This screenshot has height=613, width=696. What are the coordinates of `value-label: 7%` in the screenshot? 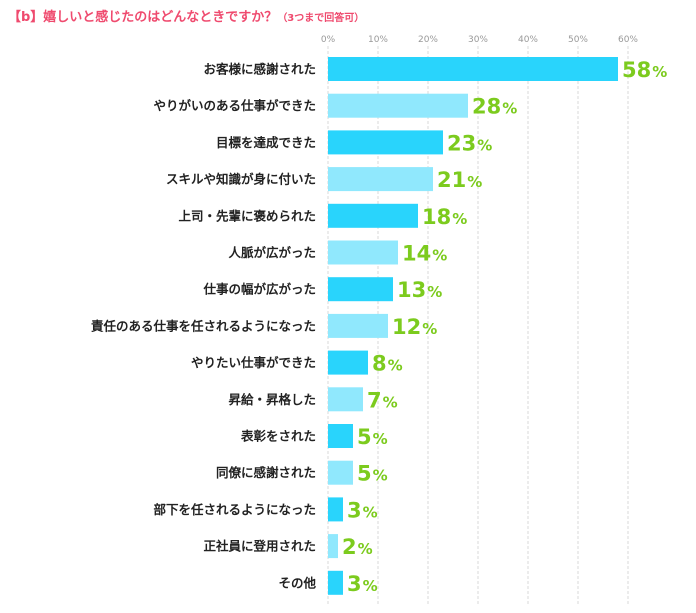 It's located at (382, 400).